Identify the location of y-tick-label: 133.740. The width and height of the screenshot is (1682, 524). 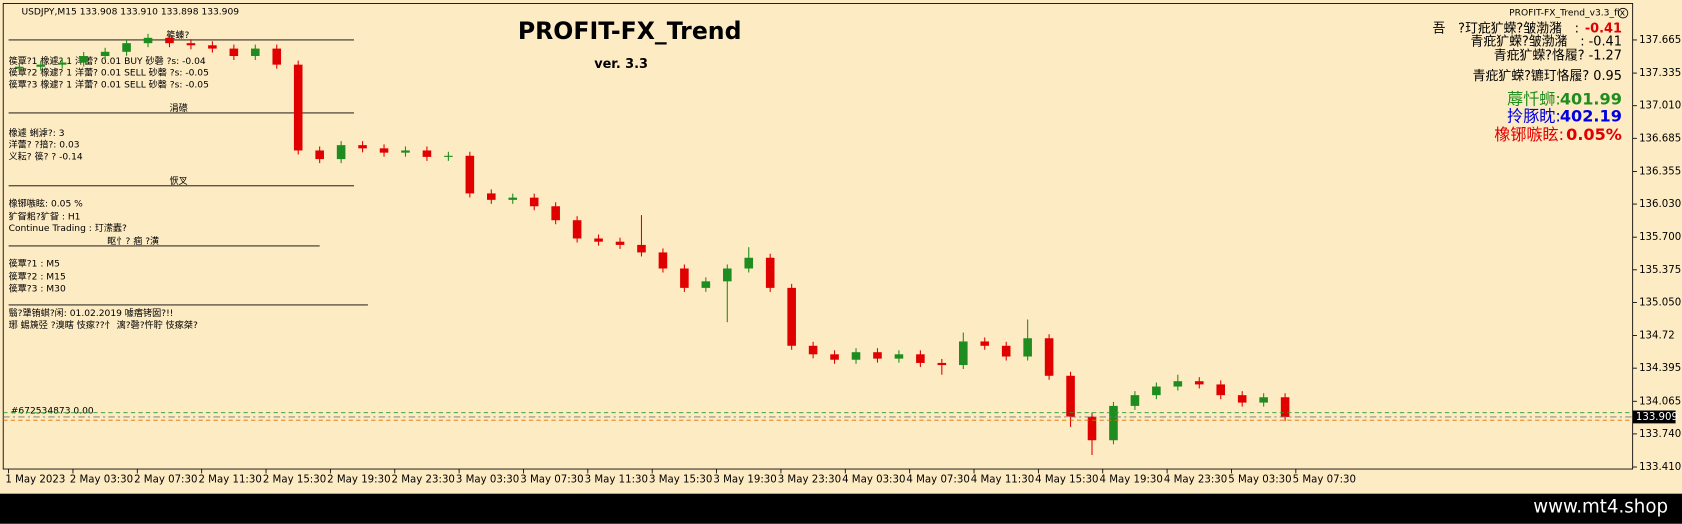
(1660, 434).